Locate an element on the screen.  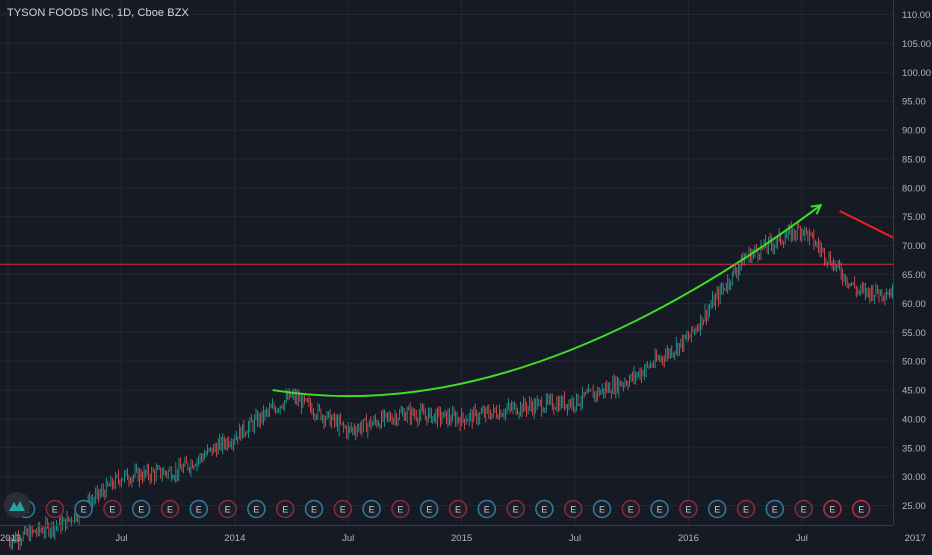
price-axis-bg is located at coordinates (912, 275).